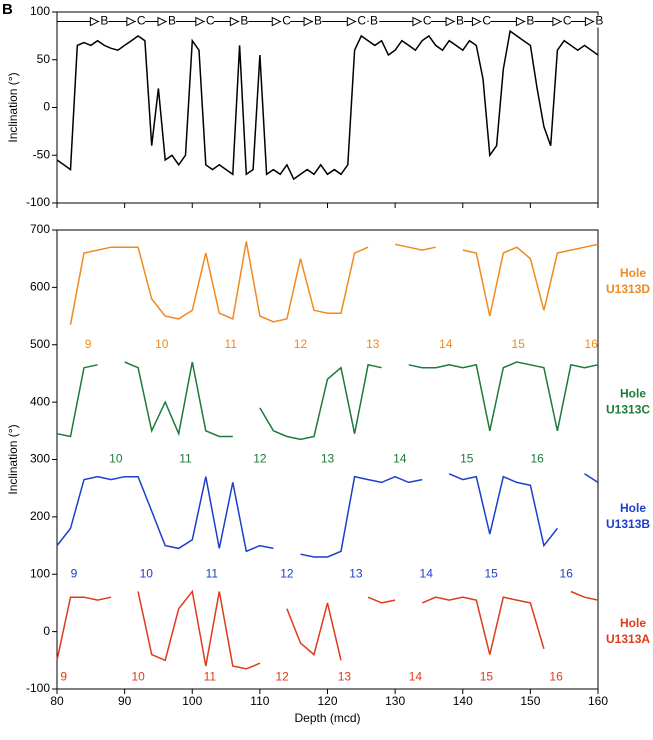 The image size is (653, 740). What do you see at coordinates (628, 639) in the screenshot?
I see `hole-label: U1313A` at bounding box center [628, 639].